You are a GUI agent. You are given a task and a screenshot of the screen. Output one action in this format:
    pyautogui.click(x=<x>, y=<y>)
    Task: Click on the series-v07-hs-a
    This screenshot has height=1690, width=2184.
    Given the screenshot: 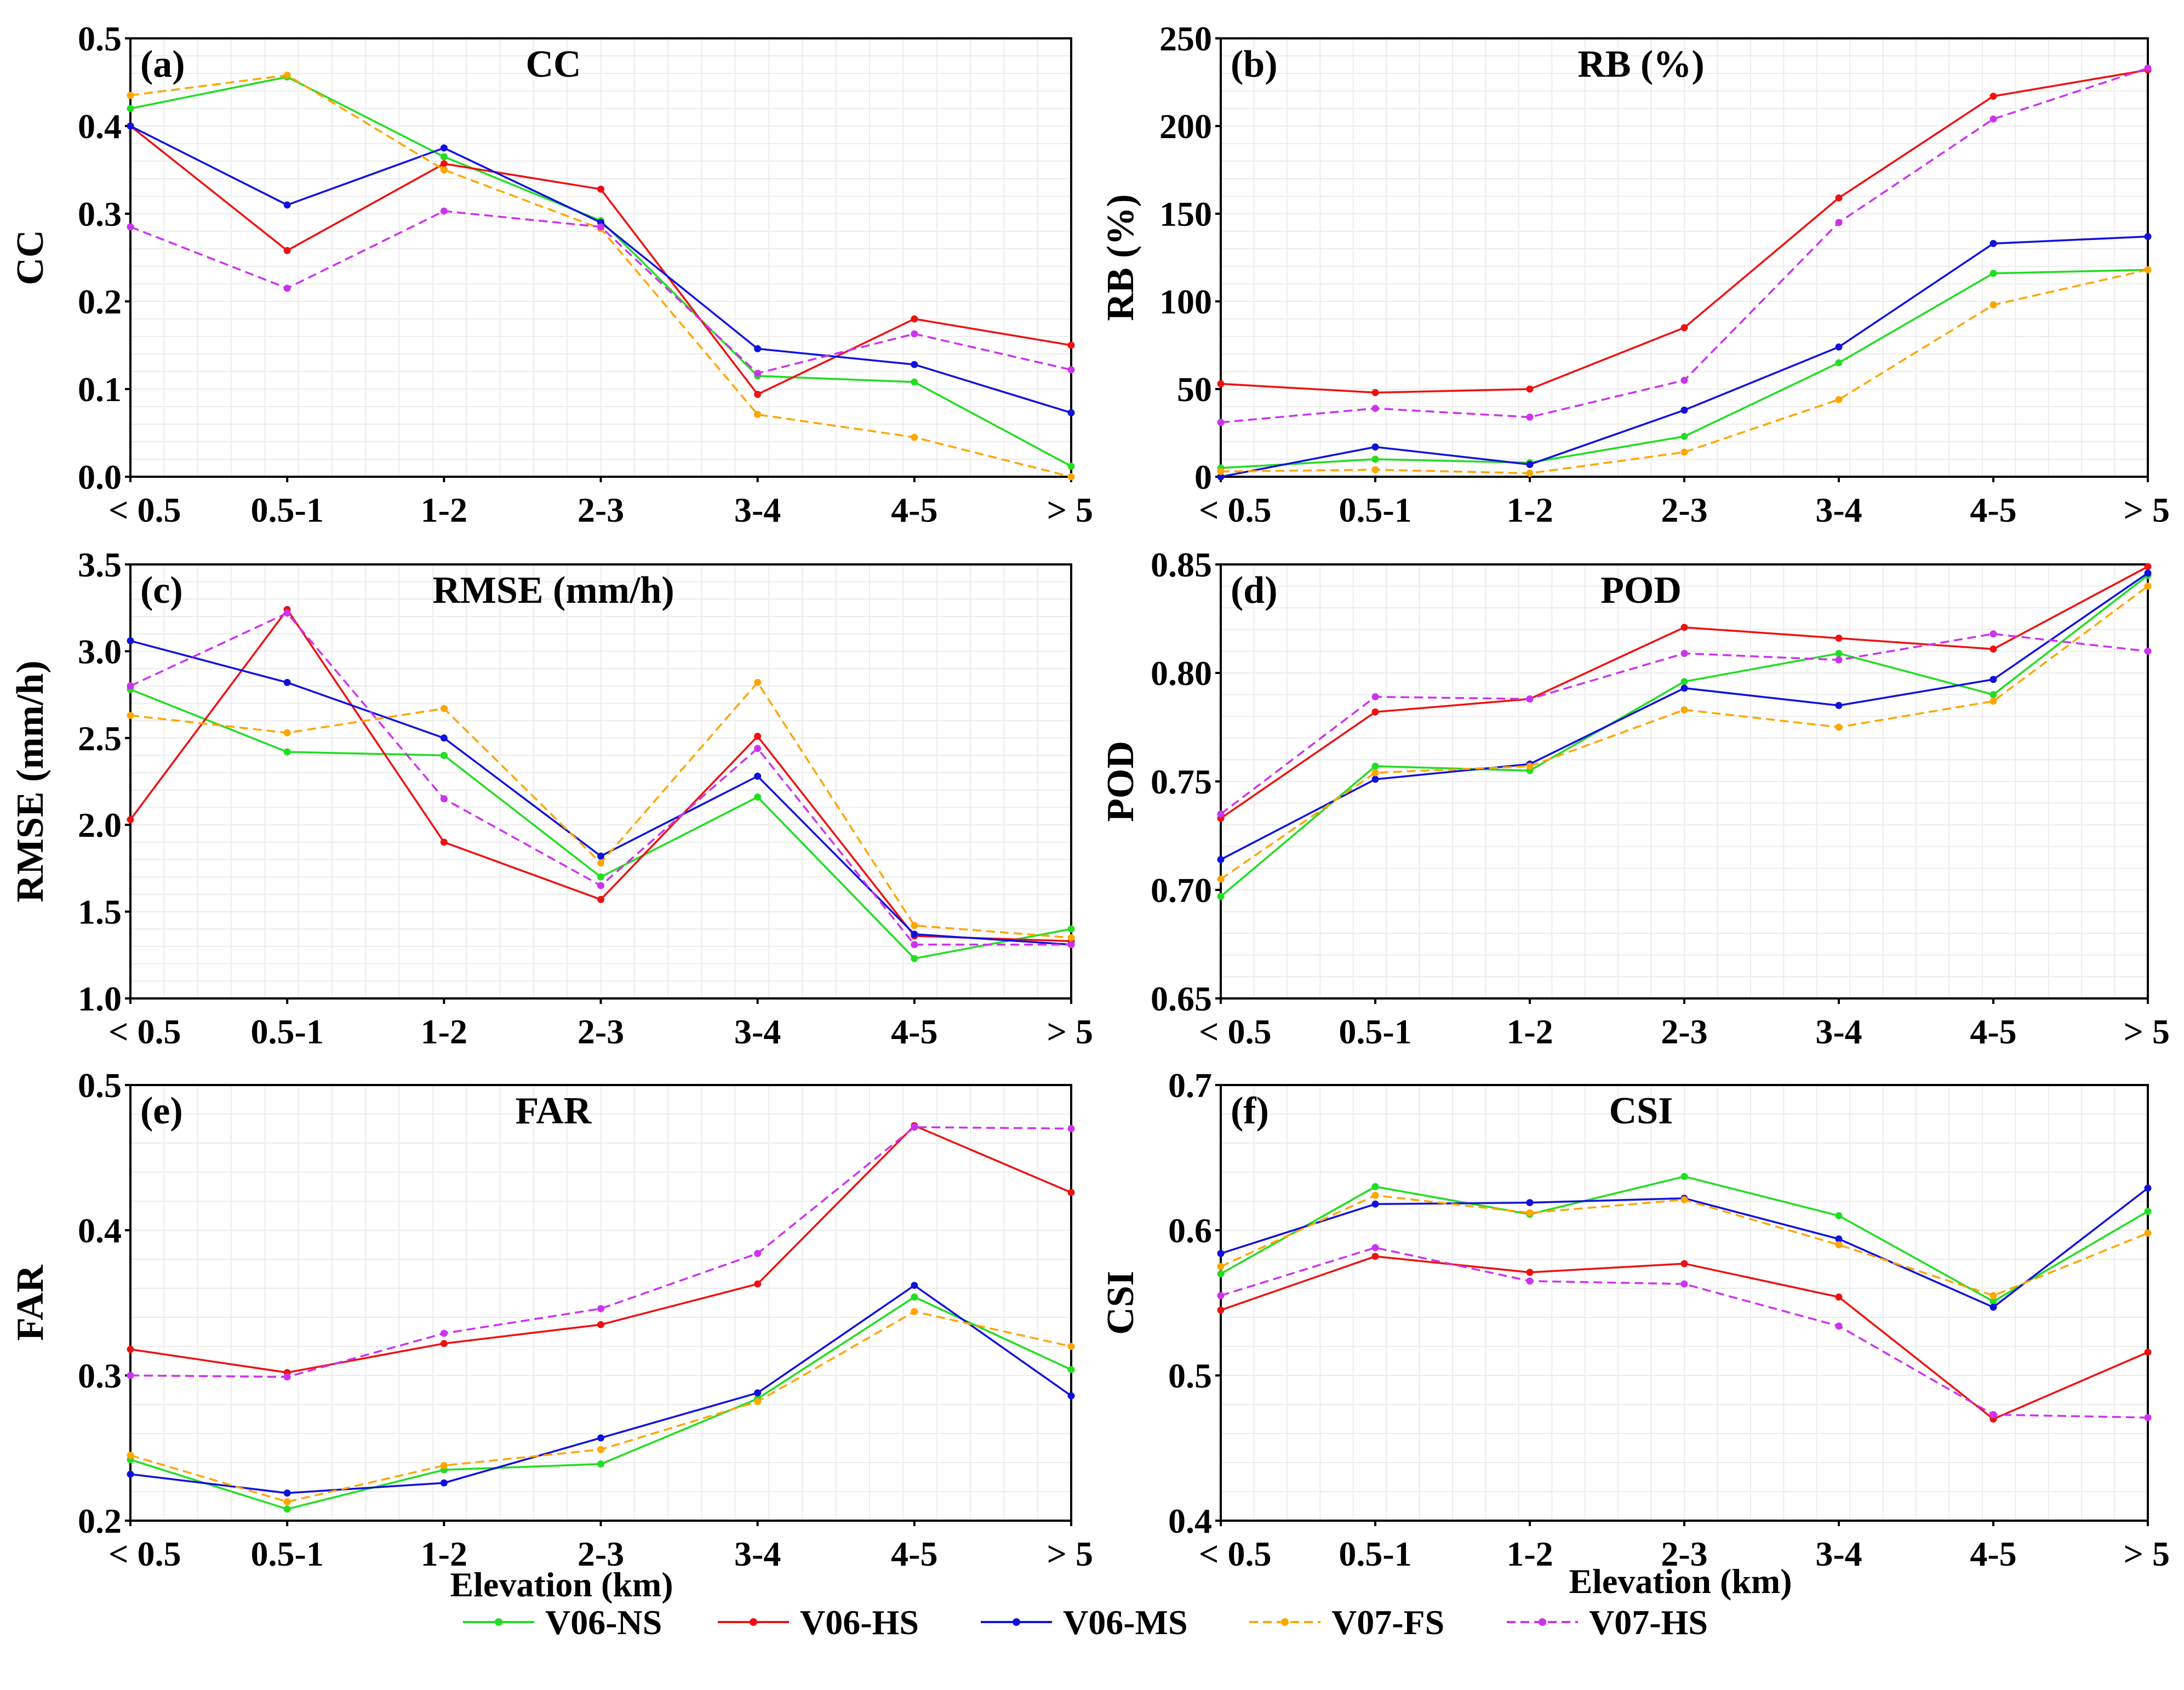 What is the action you would take?
    pyautogui.click(x=601, y=292)
    